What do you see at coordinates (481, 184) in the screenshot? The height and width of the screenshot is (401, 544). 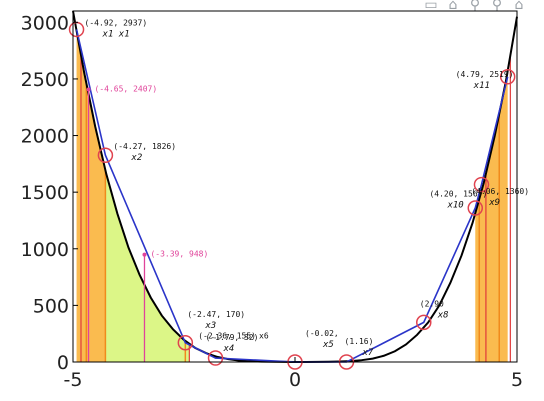 I see `point-marker-x9` at bounding box center [481, 184].